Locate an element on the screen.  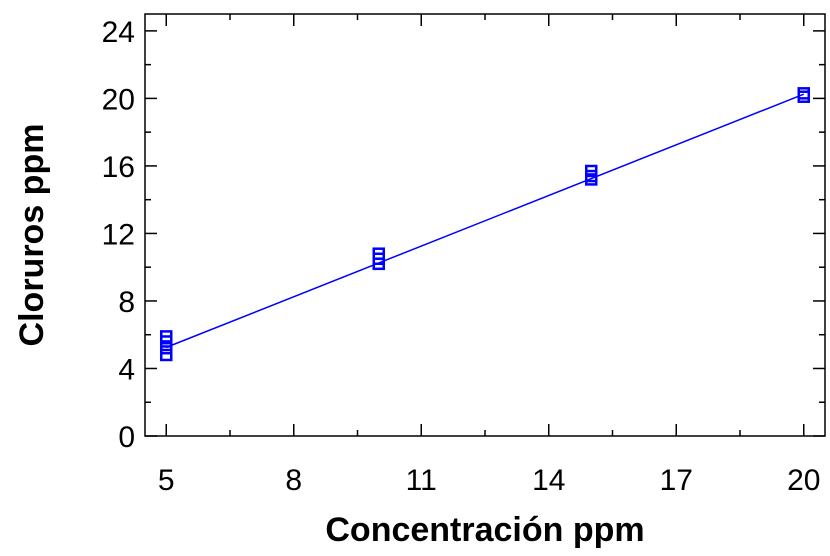
y-axis-title: Cloruros ppm is located at coordinates (32, 235).